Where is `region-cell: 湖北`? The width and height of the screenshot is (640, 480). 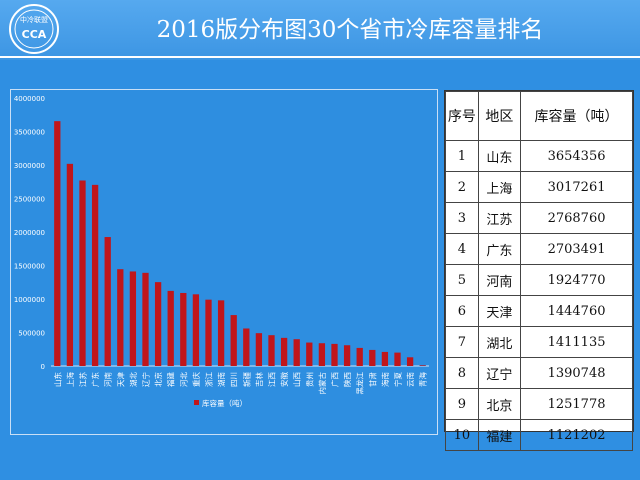 region-cell: 湖北 is located at coordinates (499, 342).